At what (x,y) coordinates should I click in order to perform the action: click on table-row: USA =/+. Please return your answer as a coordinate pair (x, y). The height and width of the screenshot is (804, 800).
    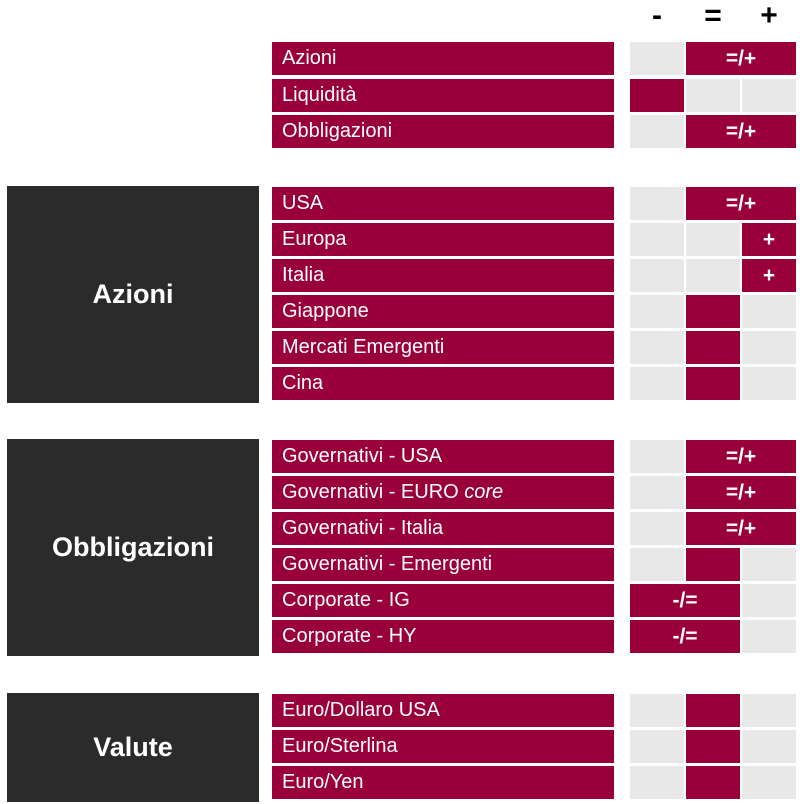
    Looking at the image, I should click on (400, 203).